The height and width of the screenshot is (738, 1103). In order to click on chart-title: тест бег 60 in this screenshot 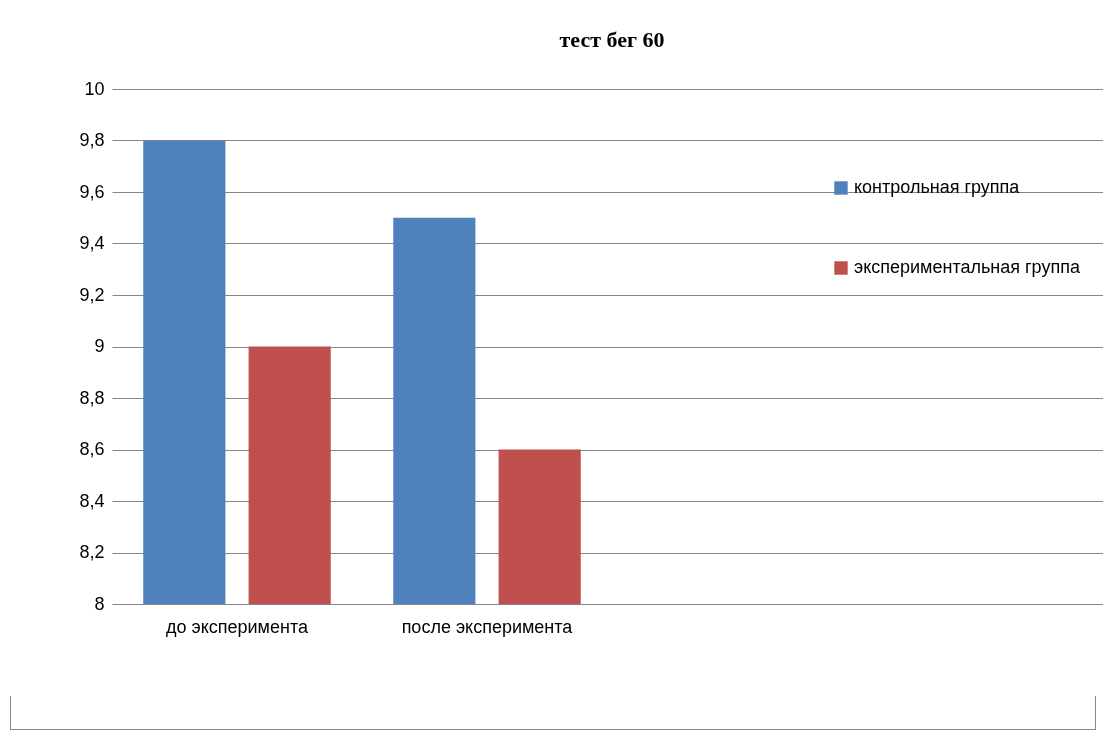, I will do `click(612, 39)`.